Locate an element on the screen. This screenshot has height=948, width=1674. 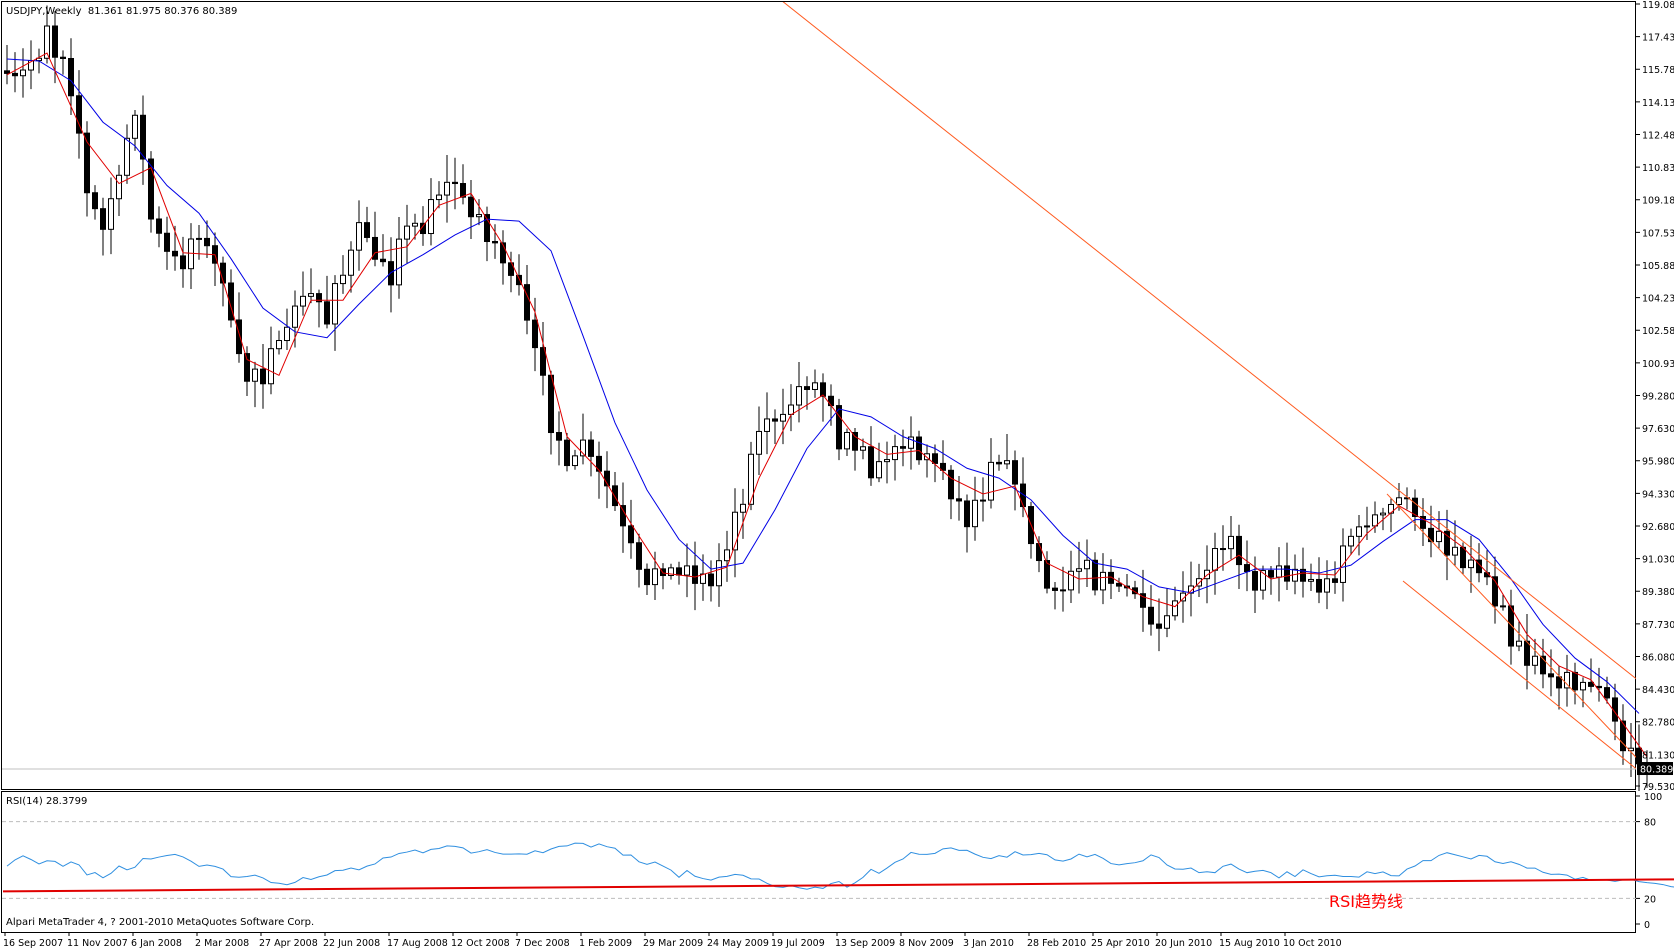
price-tick-label: 97.630 is located at coordinates (1658, 429).